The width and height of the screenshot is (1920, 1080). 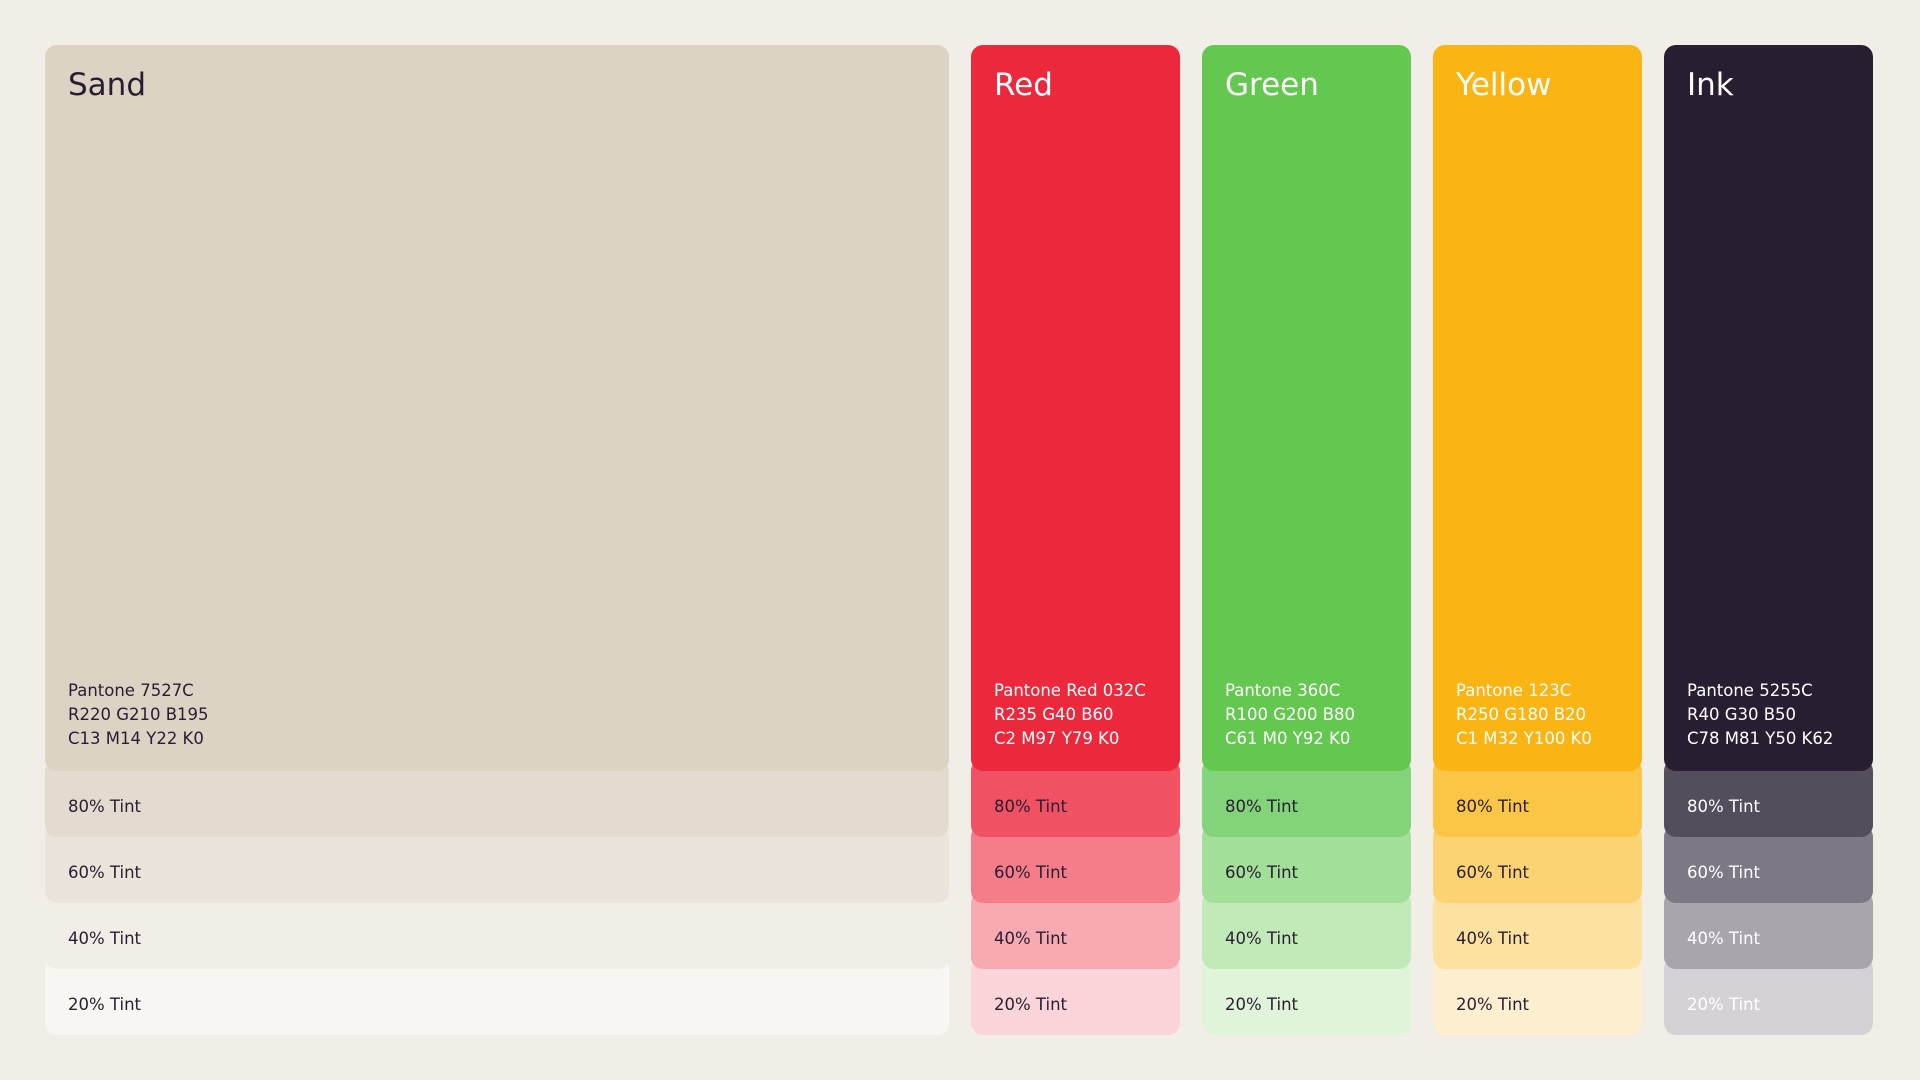 I want to click on color-codes: Pantone 5255C R40 G30 B50 C78 M81 Y50 K62, so click(x=1760, y=715).